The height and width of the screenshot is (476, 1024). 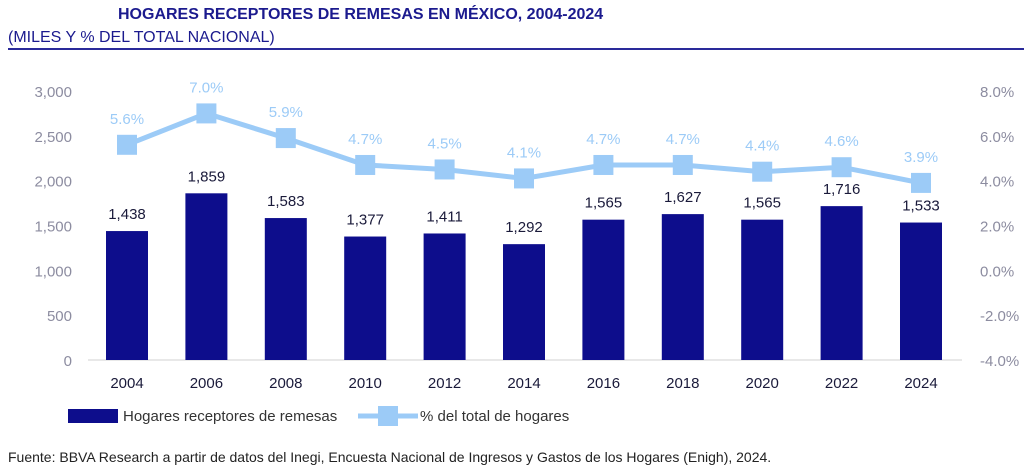 I want to click on line-data-label: 5.9%, so click(x=286, y=112).